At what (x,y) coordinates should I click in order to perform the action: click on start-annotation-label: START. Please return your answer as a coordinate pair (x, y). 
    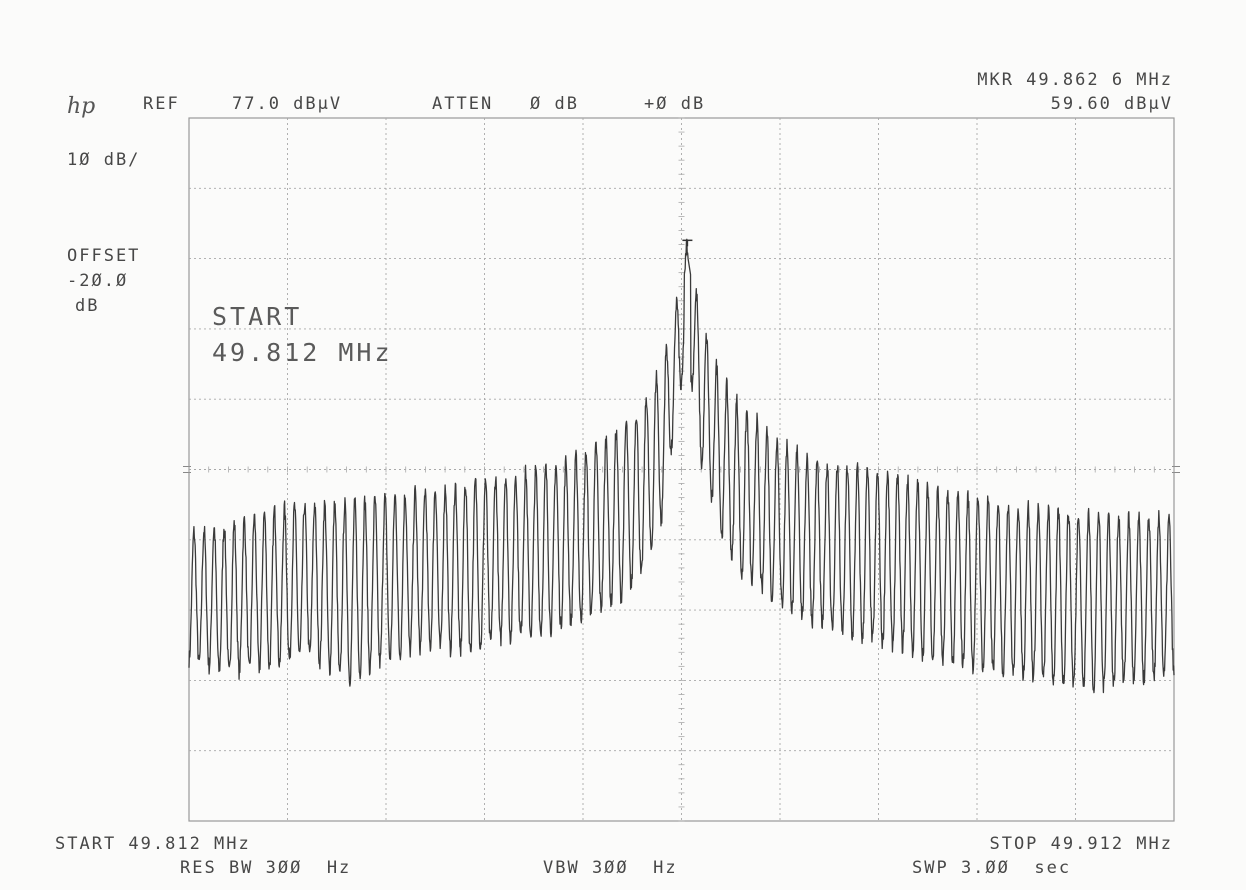
    Looking at the image, I should click on (257, 316).